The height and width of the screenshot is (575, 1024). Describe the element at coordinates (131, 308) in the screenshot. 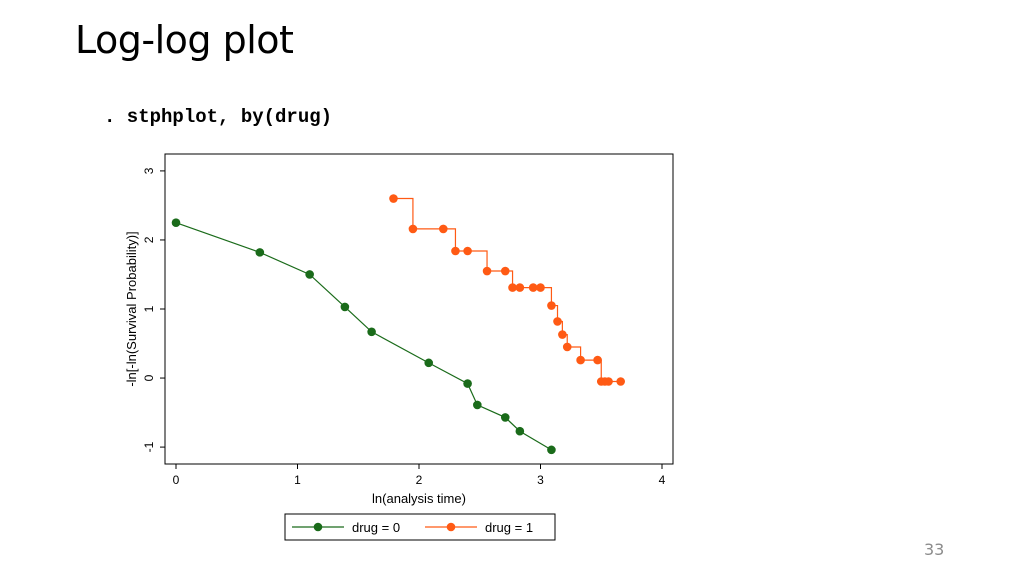

I see `y-axis-label: -ln[-ln(Survival Probability)]` at that location.